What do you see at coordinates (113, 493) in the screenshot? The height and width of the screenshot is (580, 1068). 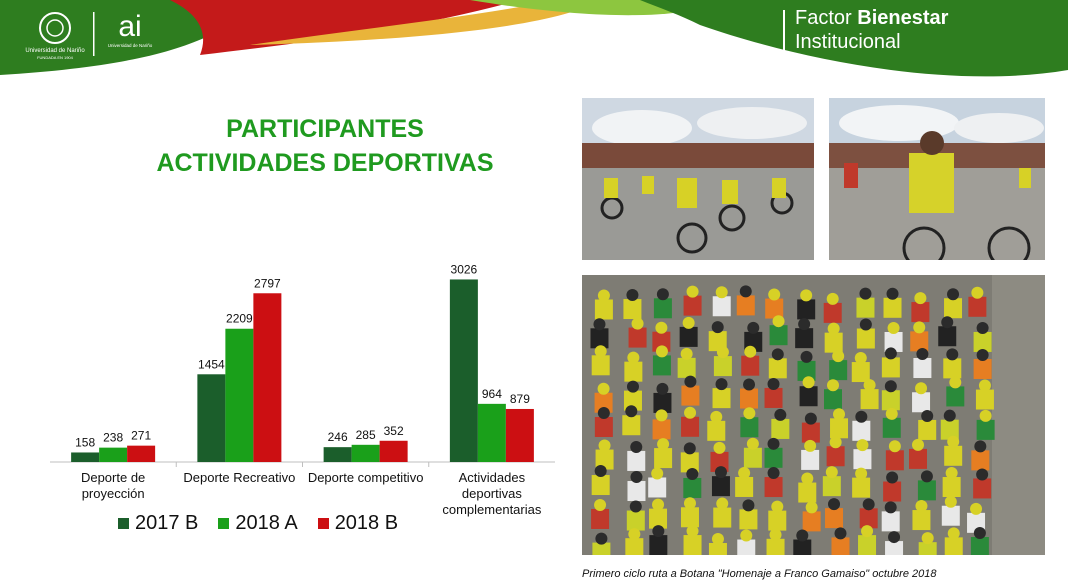 I see `category-label: proyección` at bounding box center [113, 493].